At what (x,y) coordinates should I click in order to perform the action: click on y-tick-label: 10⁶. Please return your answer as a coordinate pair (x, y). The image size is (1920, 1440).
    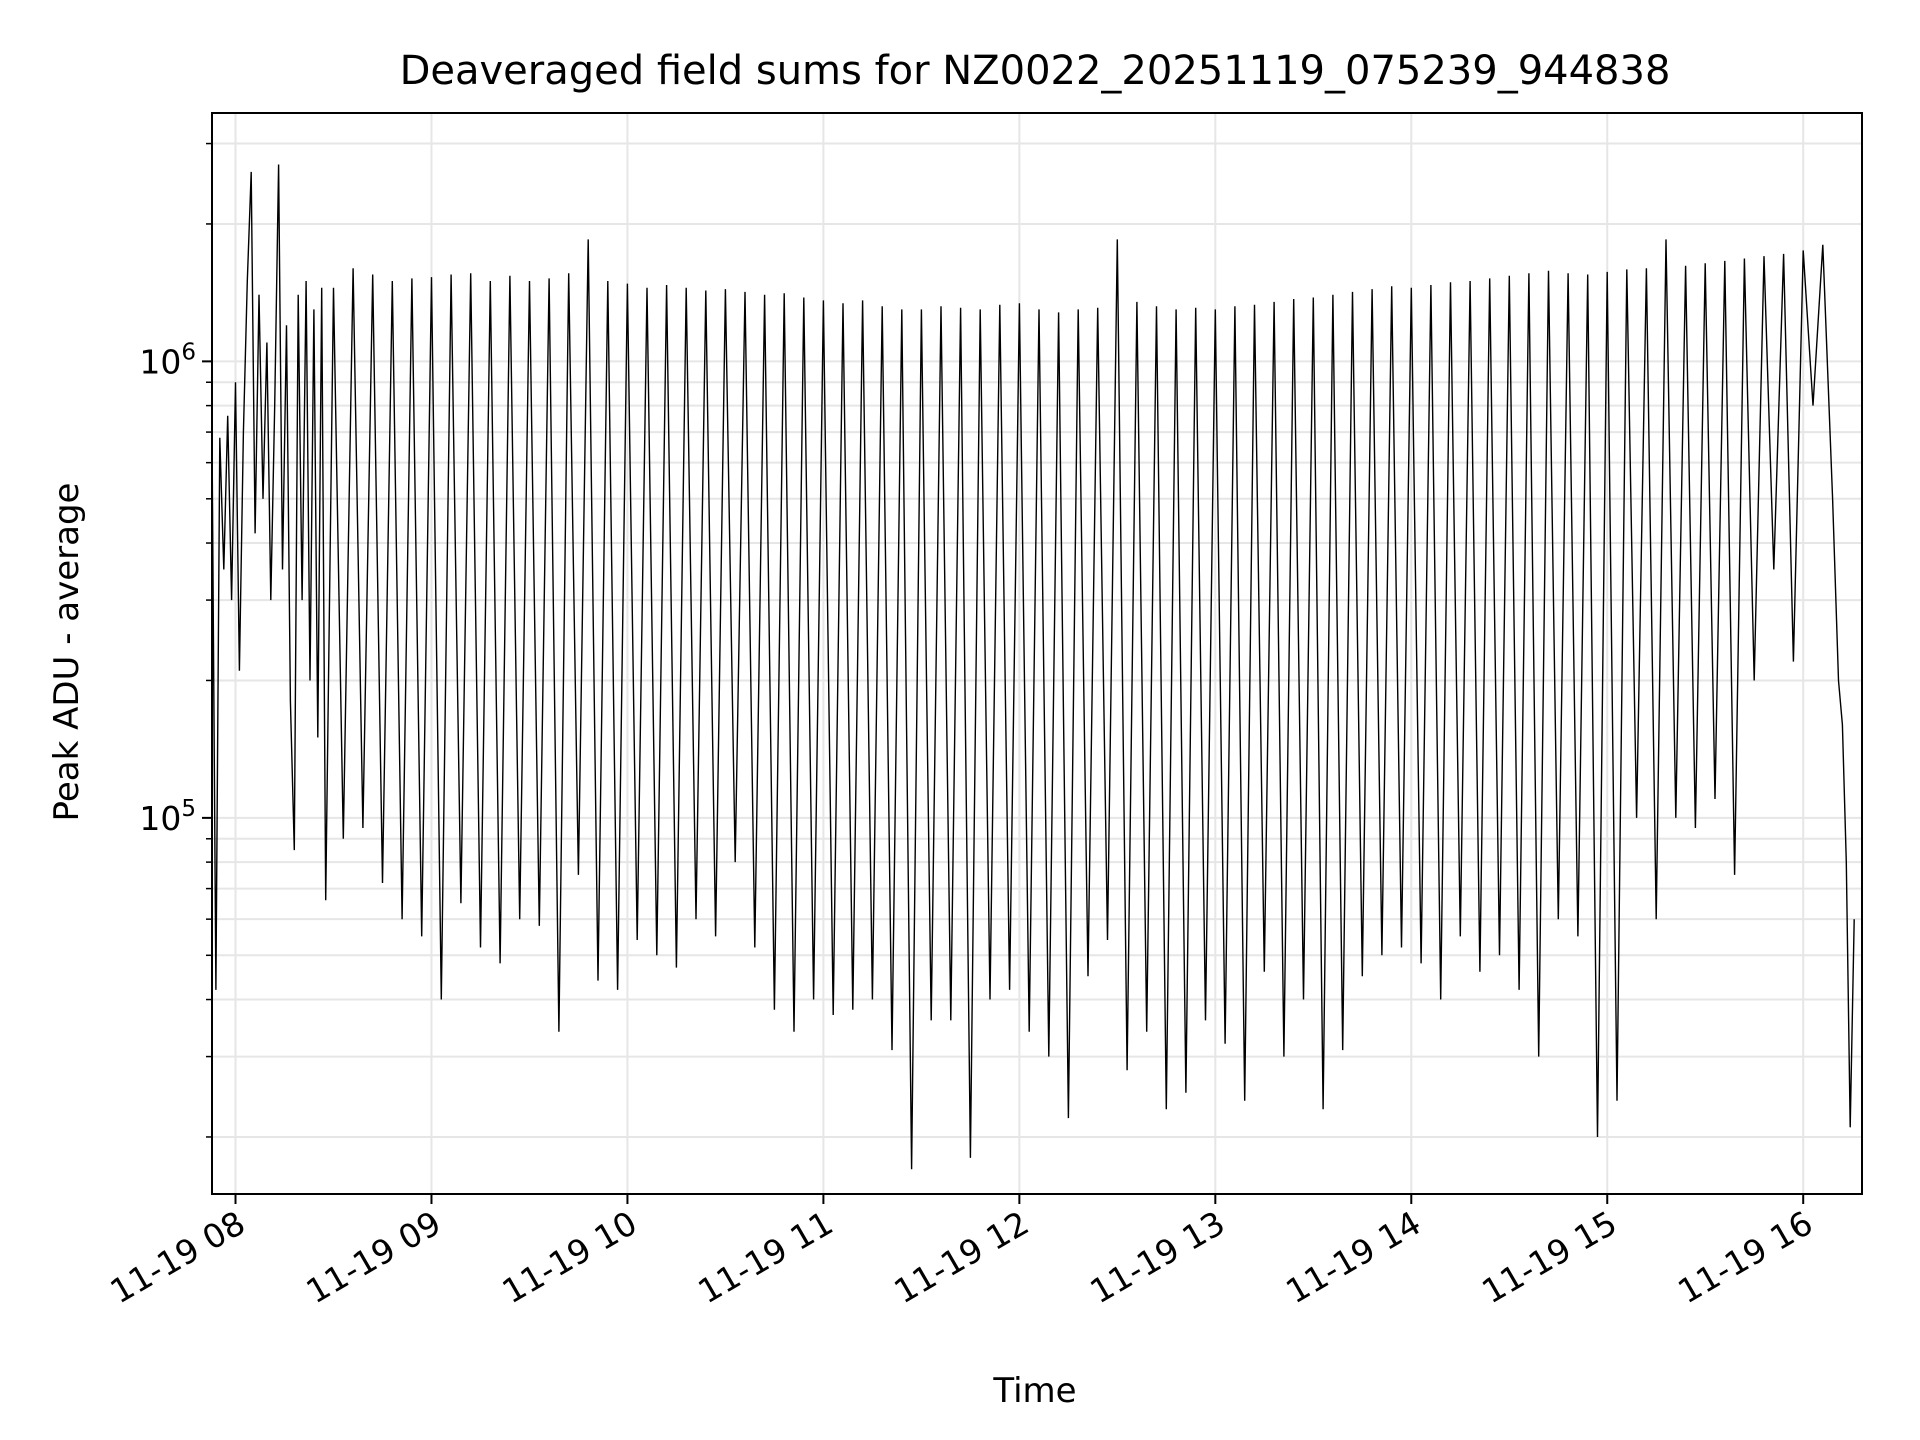
    Looking at the image, I should click on (167, 360).